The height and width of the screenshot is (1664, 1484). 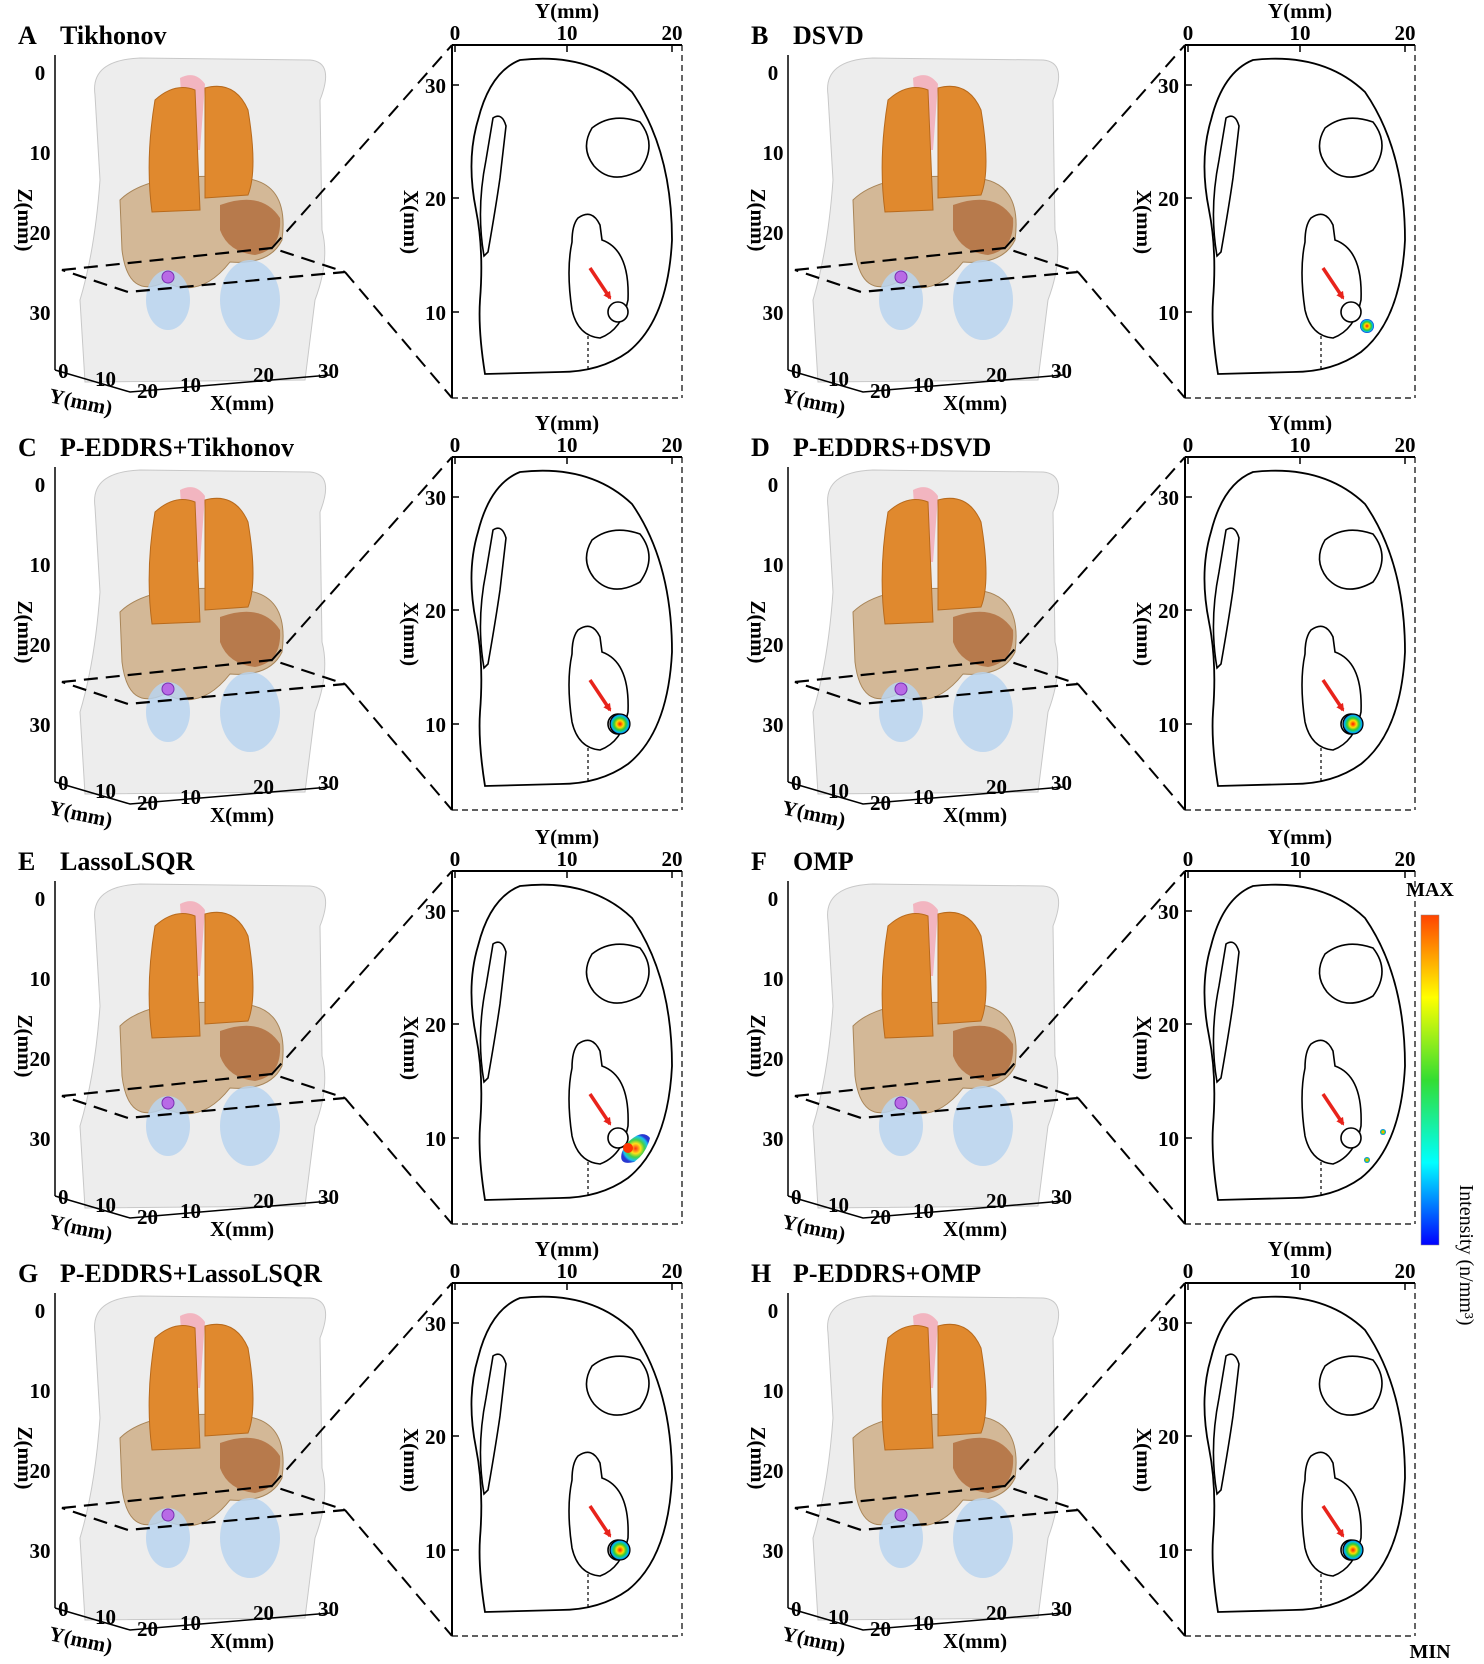 I want to click on panel-letter: G, so click(x=28, y=1273).